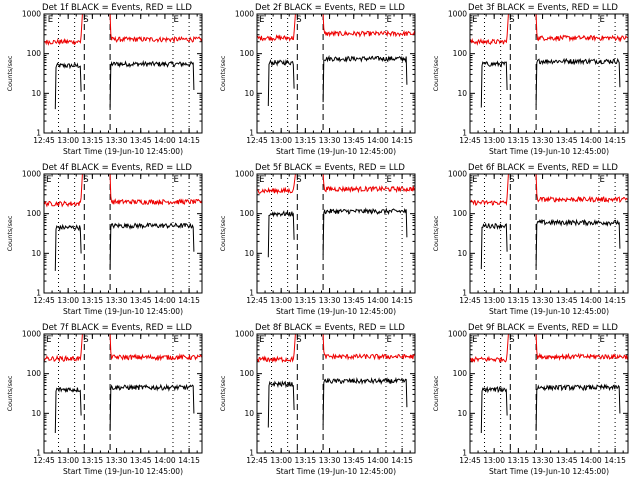  Describe the element at coordinates (117, 8) in the screenshot. I see `panel-title: Det 1f BLACK = Events, RED = LLD` at that location.